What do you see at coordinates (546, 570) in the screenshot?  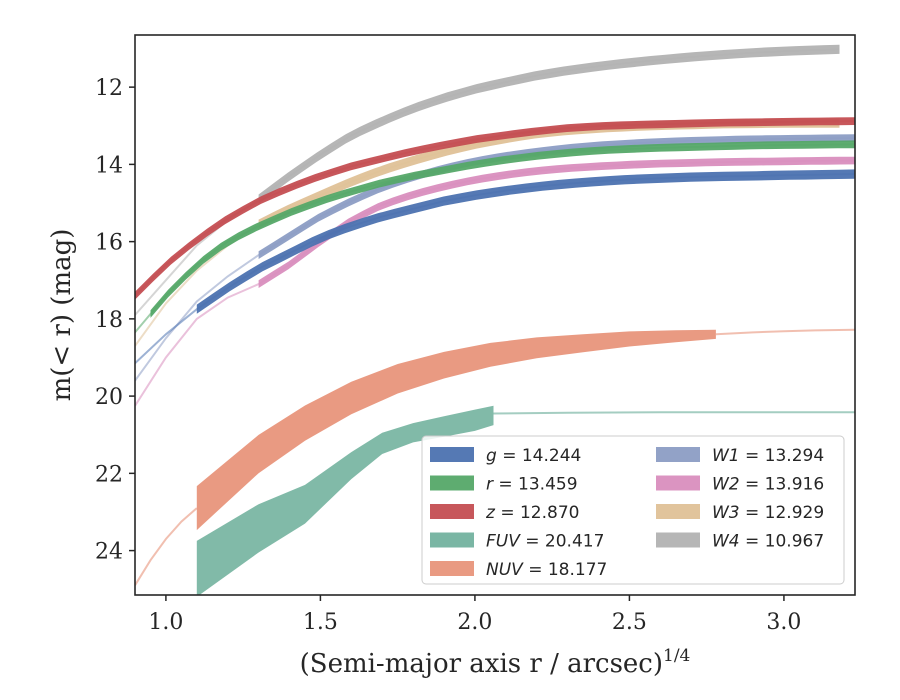 I see `legend-label-nuv: NUV = 18.177` at bounding box center [546, 570].